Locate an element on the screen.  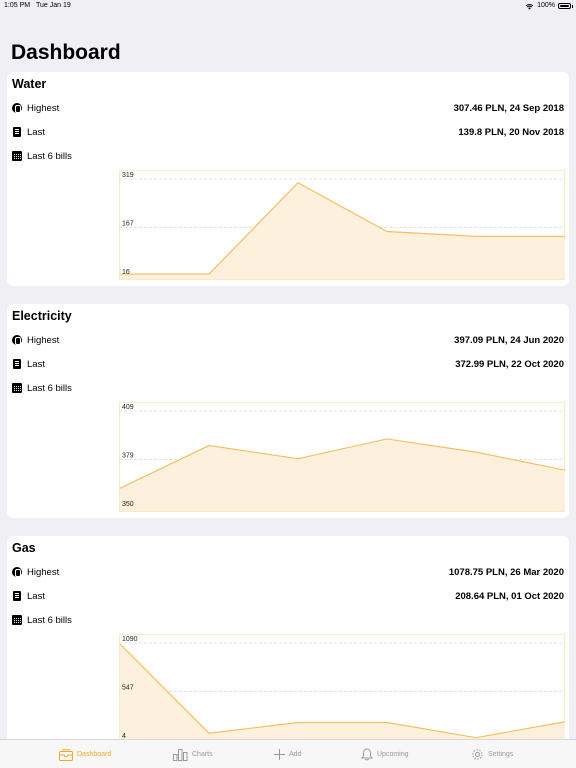
tab-charts: Charts is located at coordinates (193, 754).